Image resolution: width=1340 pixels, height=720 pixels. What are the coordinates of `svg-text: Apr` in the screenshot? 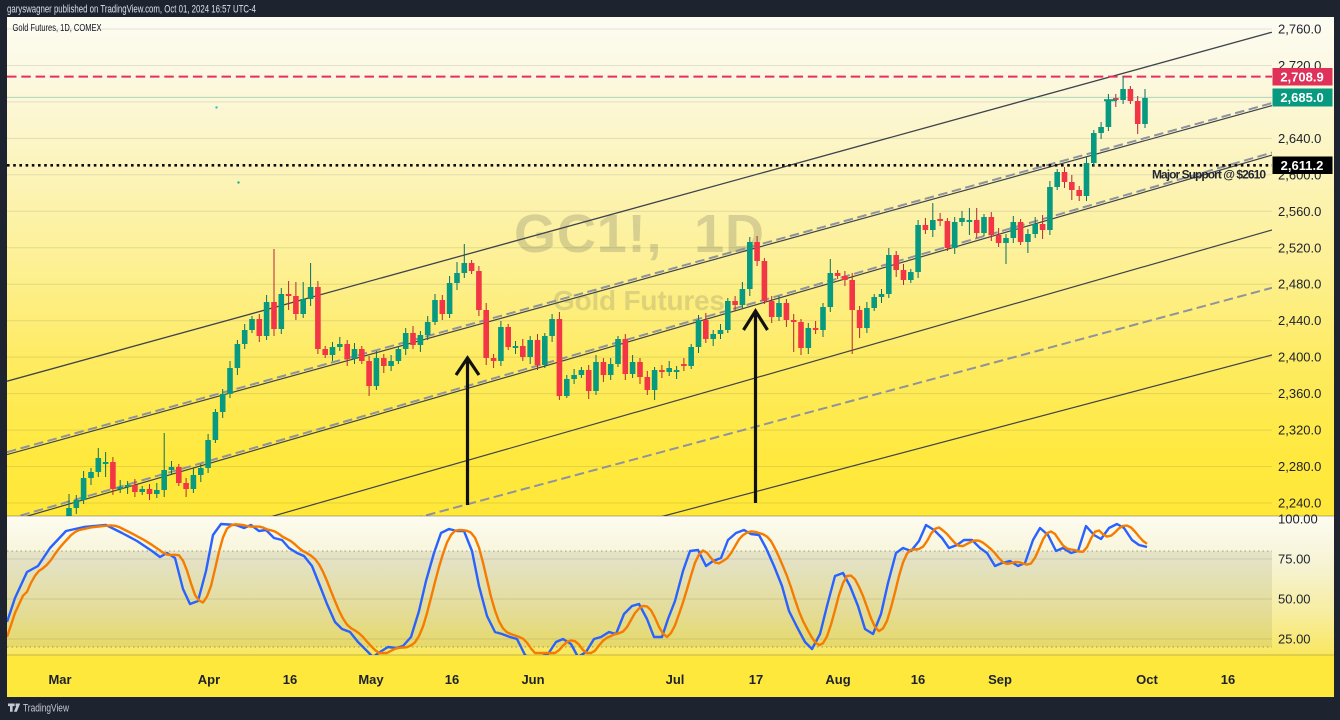 It's located at (209, 679).